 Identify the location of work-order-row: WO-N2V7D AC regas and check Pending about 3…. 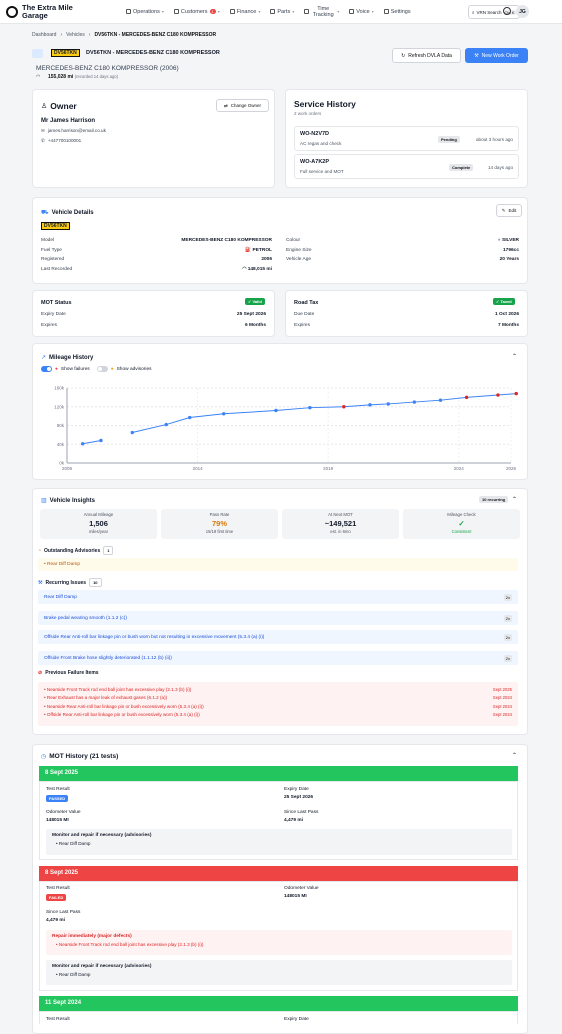
(406, 138).